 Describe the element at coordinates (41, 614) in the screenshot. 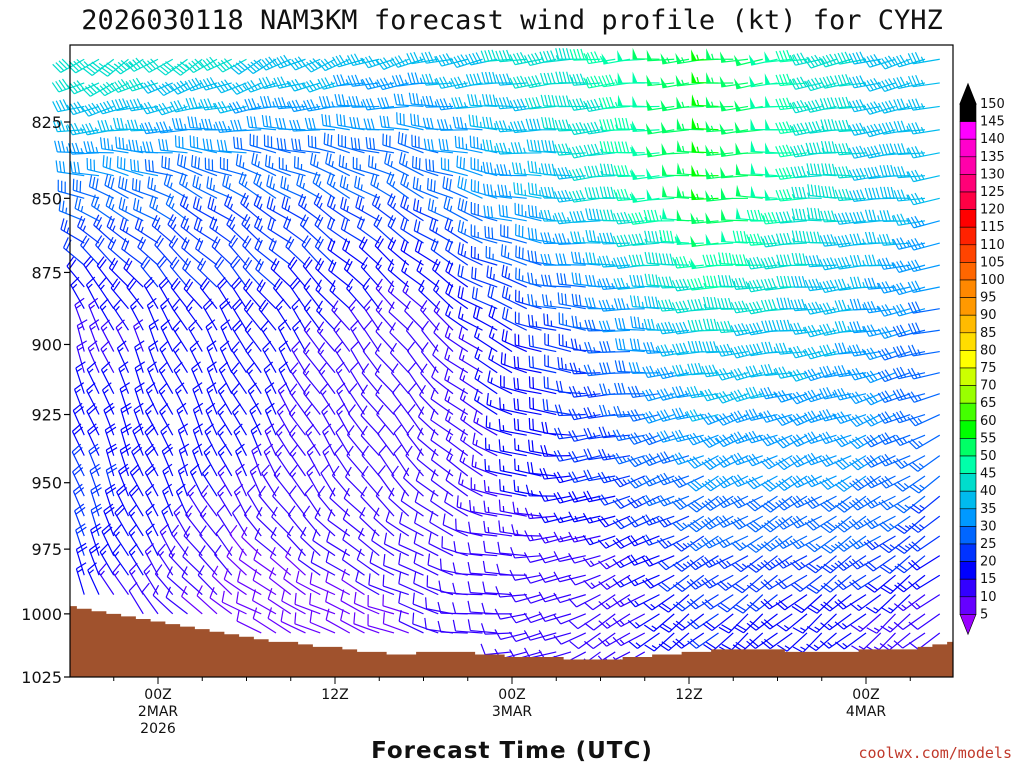

I see `y-tick-label: 1000` at that location.